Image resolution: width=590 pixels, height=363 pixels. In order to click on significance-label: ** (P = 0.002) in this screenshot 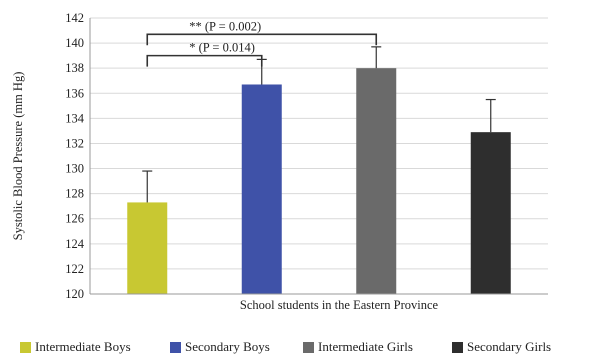, I will do `click(225, 26)`.